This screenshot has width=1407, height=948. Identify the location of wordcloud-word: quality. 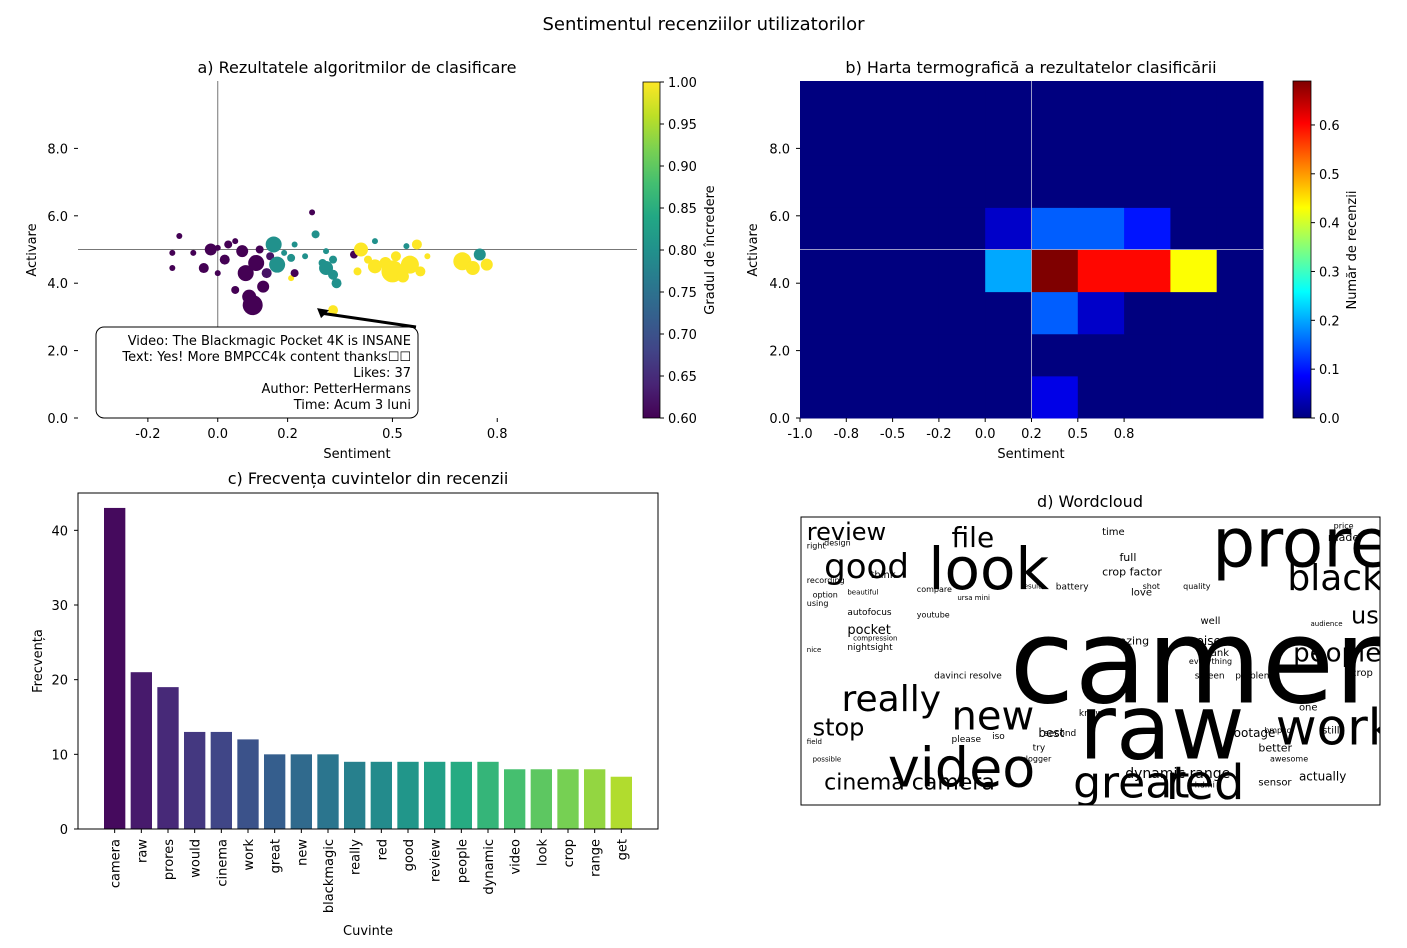
(1197, 586).